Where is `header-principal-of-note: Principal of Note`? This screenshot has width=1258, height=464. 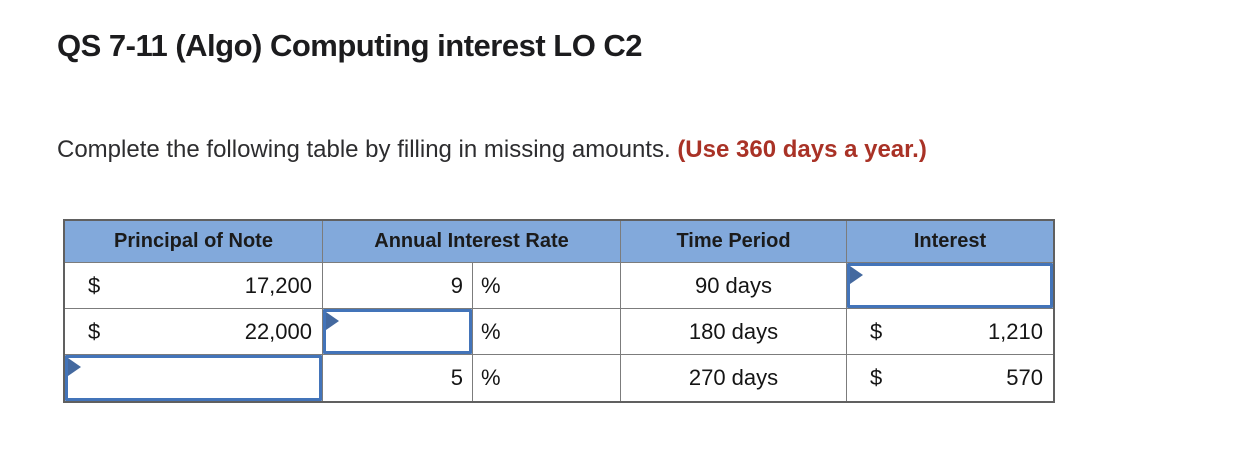 header-principal-of-note: Principal of Note is located at coordinates (194, 242).